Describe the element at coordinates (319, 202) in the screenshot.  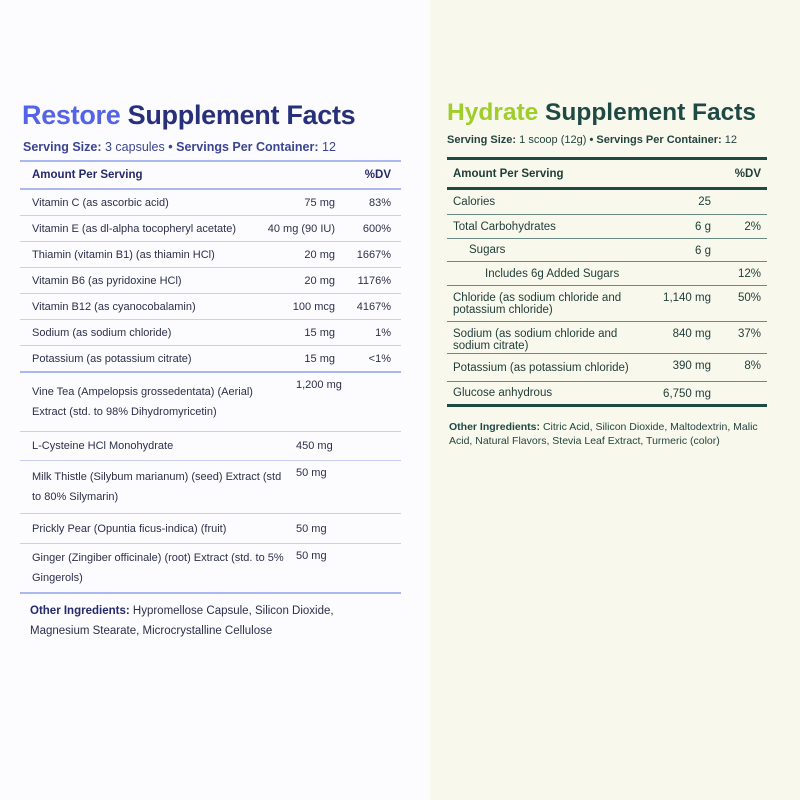
I see `nutrient-amount: 75 mg` at that location.